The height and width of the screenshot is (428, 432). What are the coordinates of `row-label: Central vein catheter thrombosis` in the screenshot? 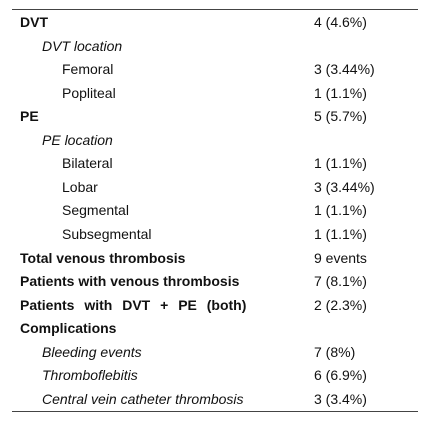 It's located at (143, 398).